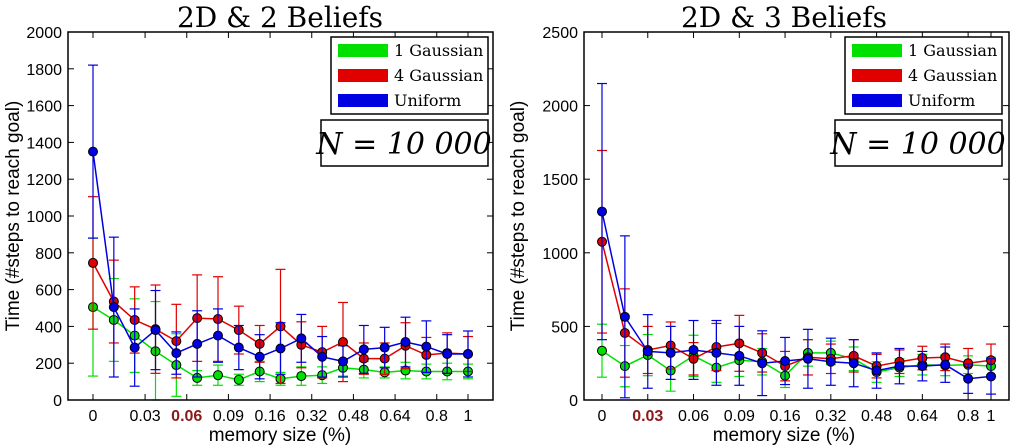  What do you see at coordinates (13, 216) in the screenshot?
I see `chart-1-ylabel: Time (#steps to reach goal)` at bounding box center [13, 216].